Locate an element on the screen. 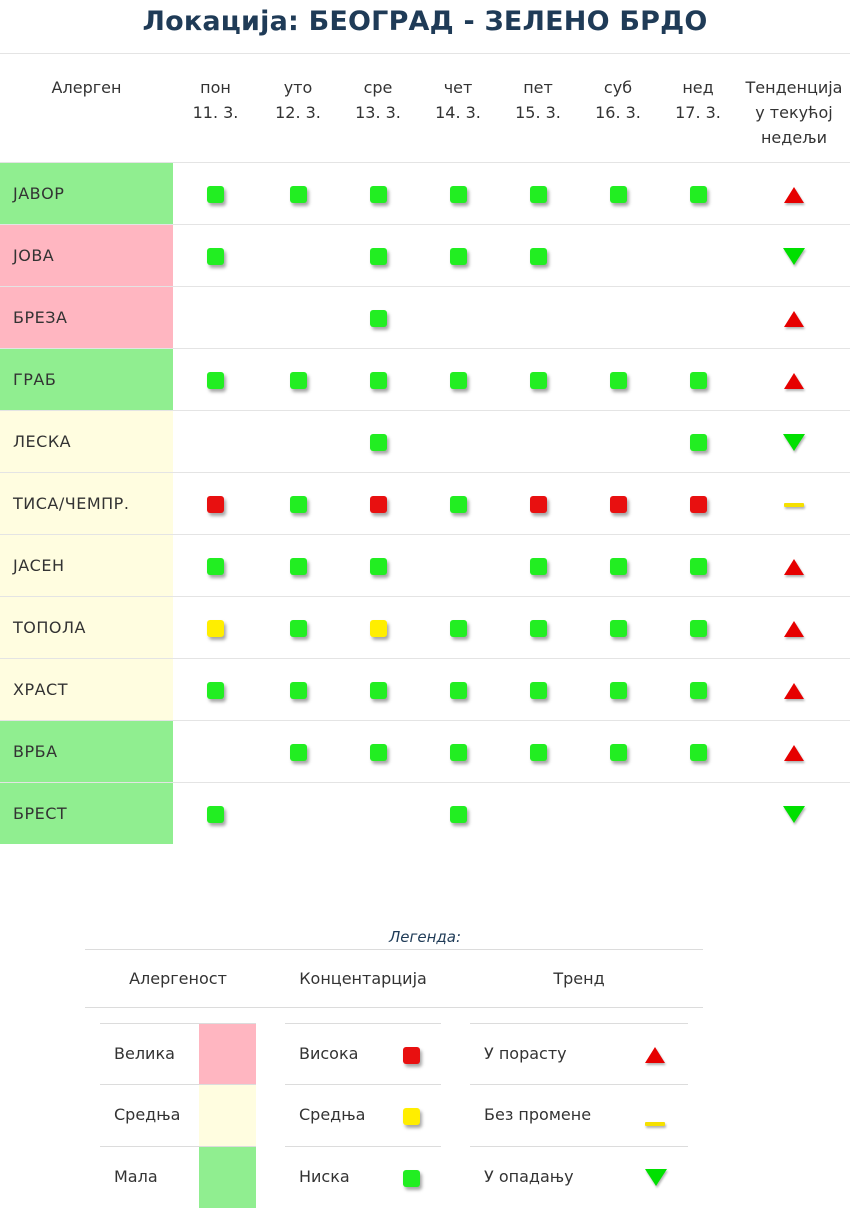  allergen-name: ЈАСЕН is located at coordinates (86, 565).